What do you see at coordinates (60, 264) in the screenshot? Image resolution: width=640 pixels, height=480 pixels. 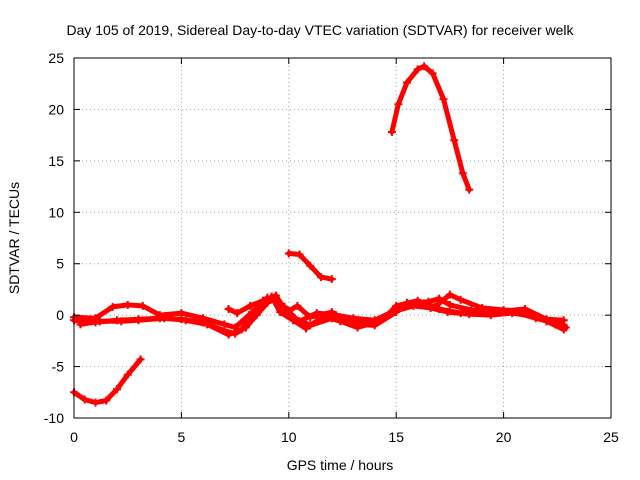 I see `y-tick-label: 5` at bounding box center [60, 264].